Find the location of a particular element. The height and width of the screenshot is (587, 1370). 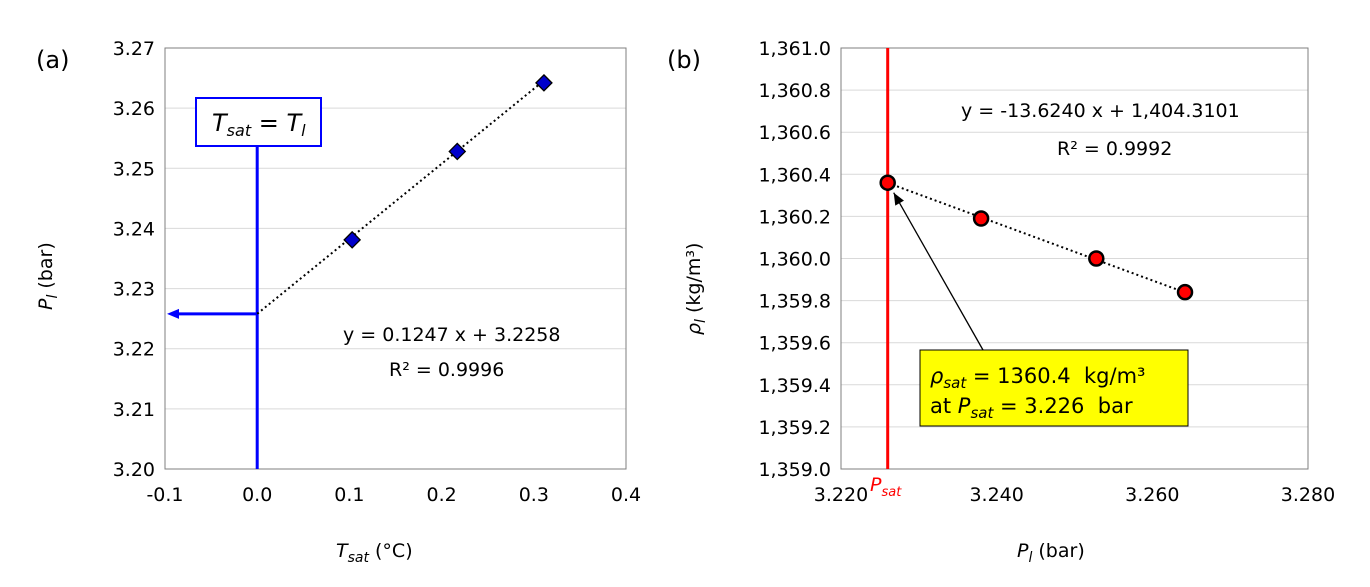

b-callout-box is located at coordinates (1054, 388).